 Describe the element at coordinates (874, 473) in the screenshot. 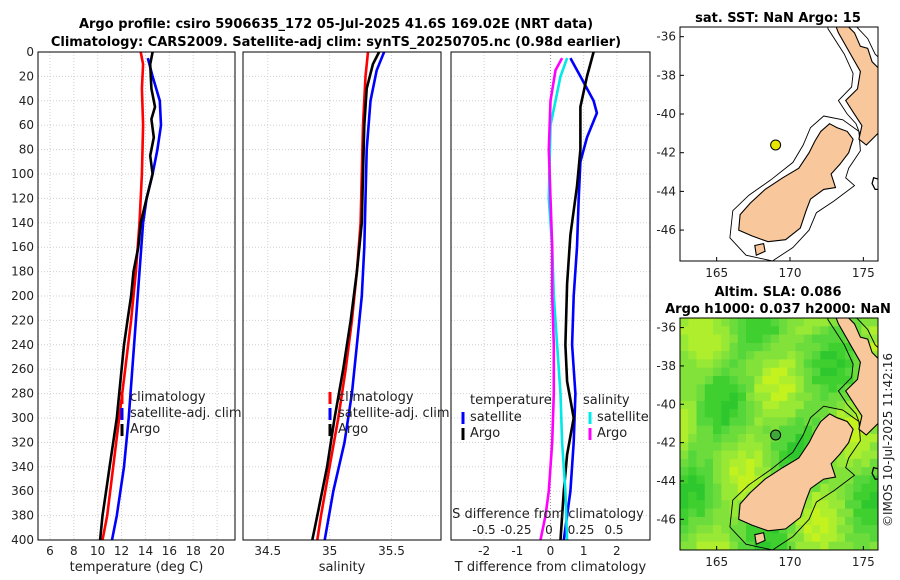

I see `island-outline` at that location.